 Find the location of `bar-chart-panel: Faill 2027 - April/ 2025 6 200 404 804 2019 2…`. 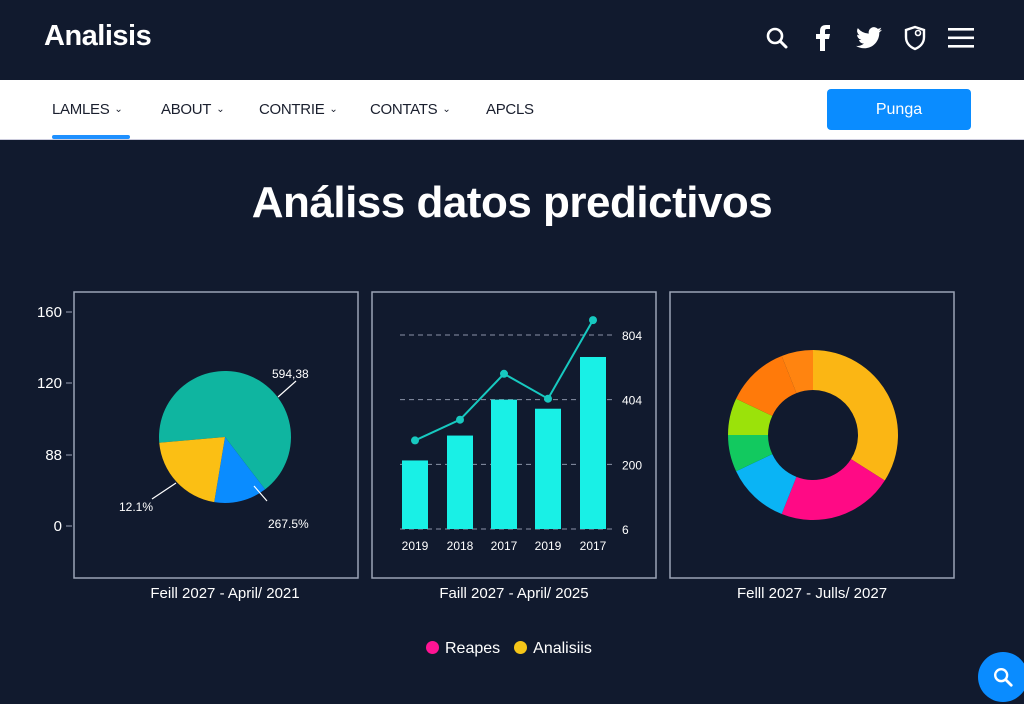

bar-chart-panel: Faill 2027 - April/ 2025 6 200 404 804 2019 2… is located at coordinates (514, 446).